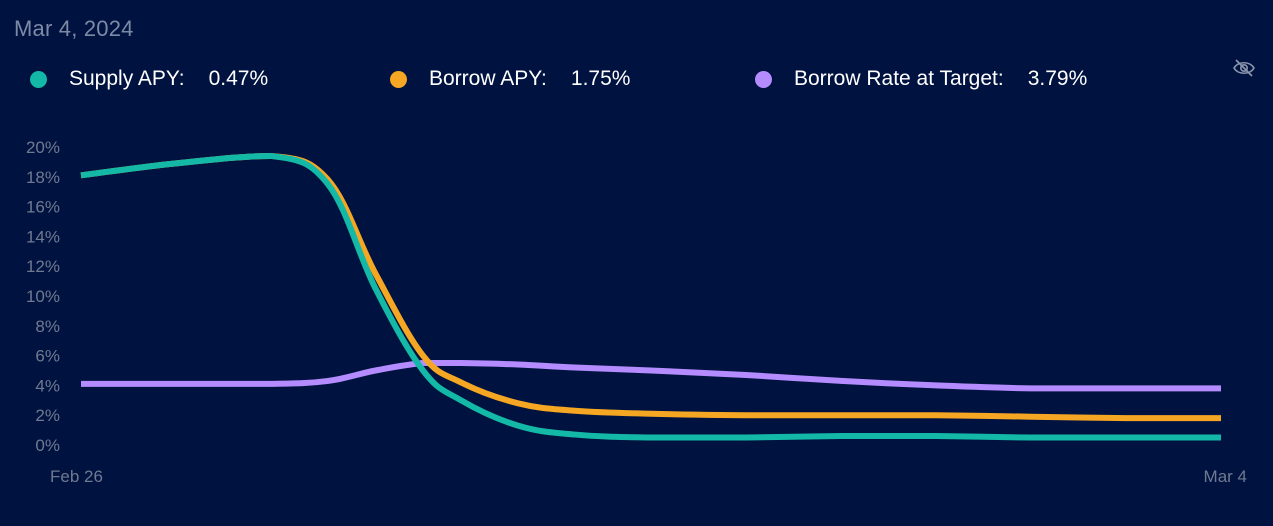 The width and height of the screenshot is (1273, 526). What do you see at coordinates (43, 207) in the screenshot?
I see `y-tick-label: 16%` at bounding box center [43, 207].